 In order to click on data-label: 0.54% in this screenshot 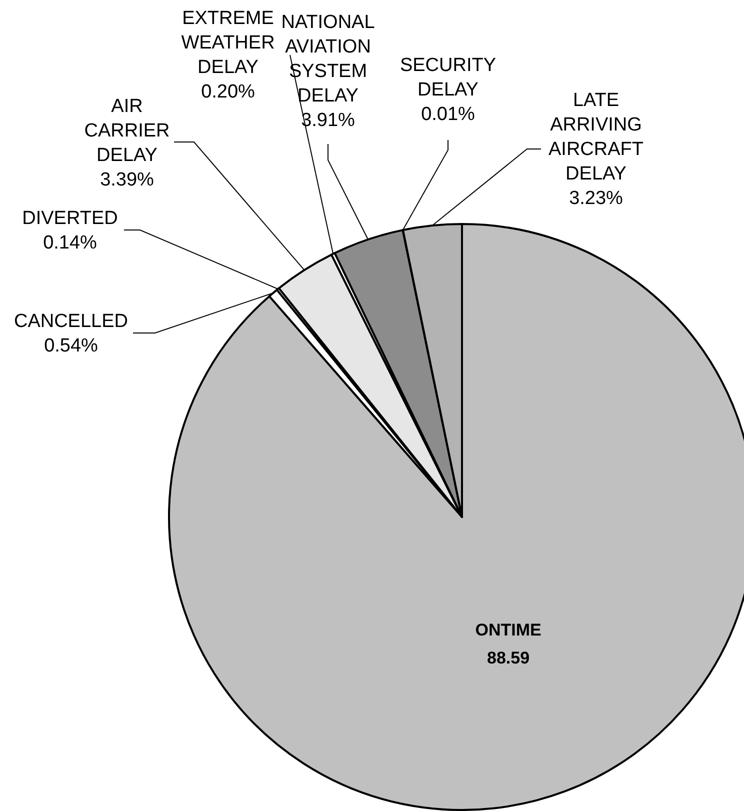, I will do `click(71, 346)`.